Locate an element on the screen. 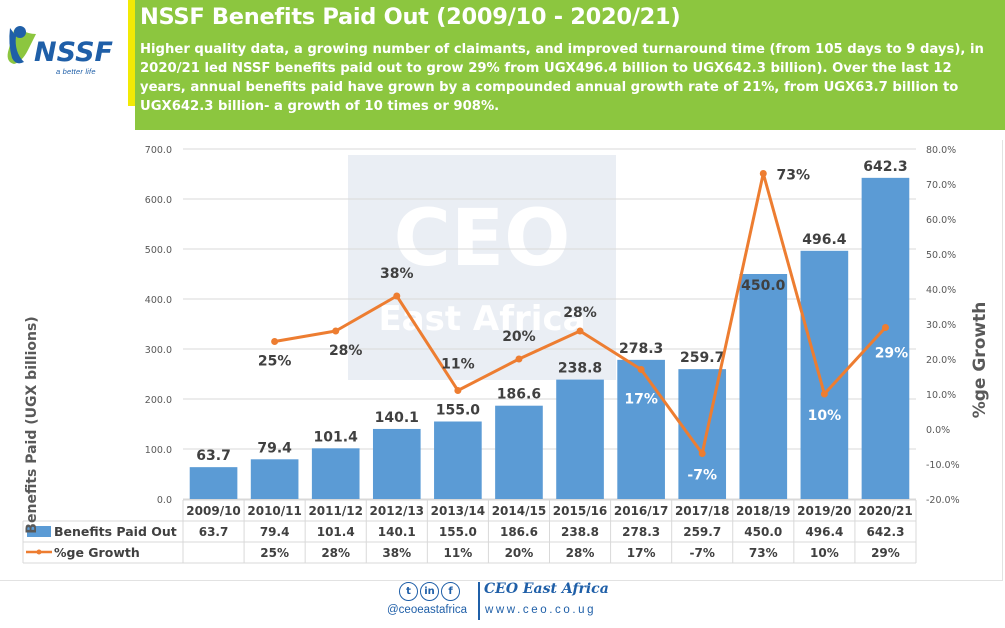 This screenshot has height=628, width=1005. linkedin-icon: in is located at coordinates (429, 591).